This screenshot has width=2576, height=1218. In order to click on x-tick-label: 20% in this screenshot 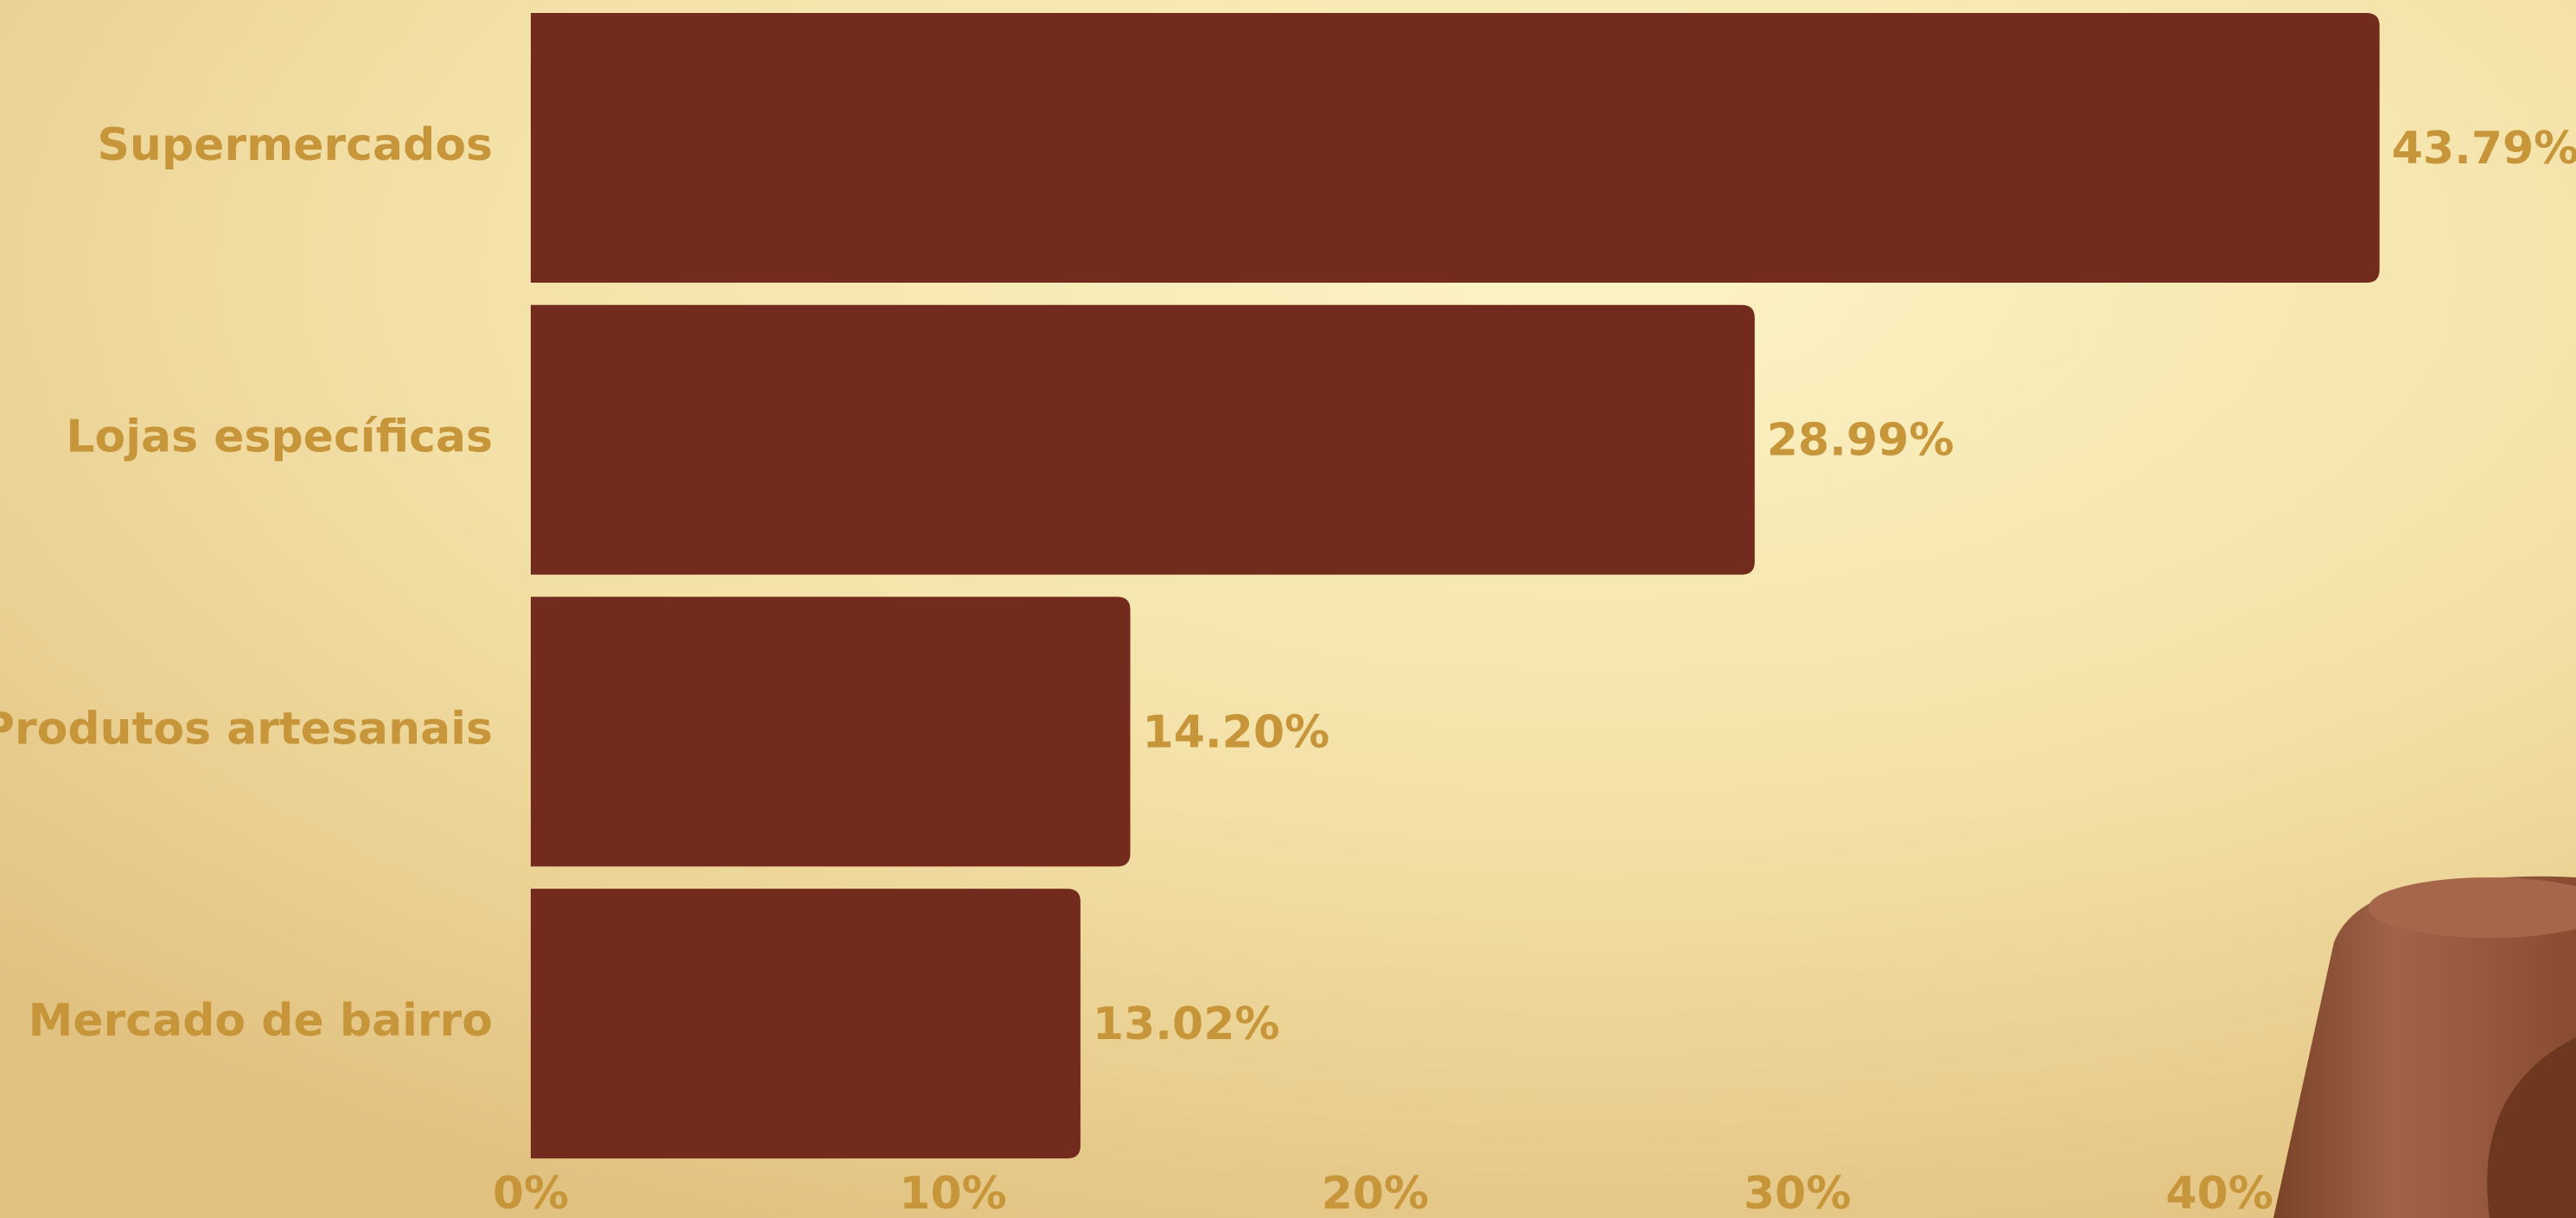, I will do `click(1375, 1193)`.